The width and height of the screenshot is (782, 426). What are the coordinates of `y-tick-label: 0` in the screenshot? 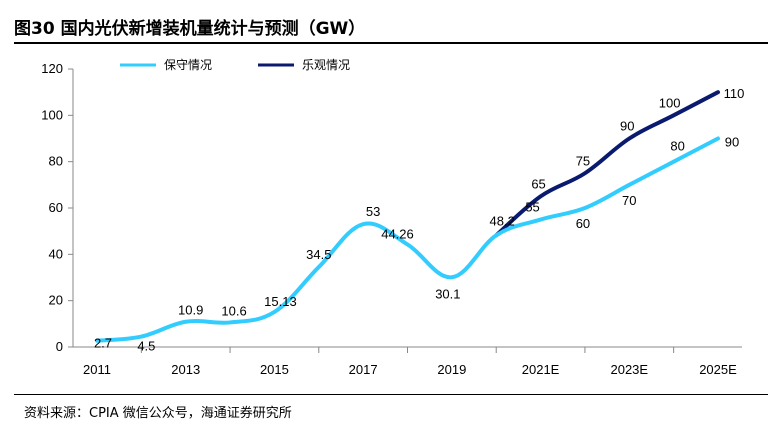 It's located at (59, 346).